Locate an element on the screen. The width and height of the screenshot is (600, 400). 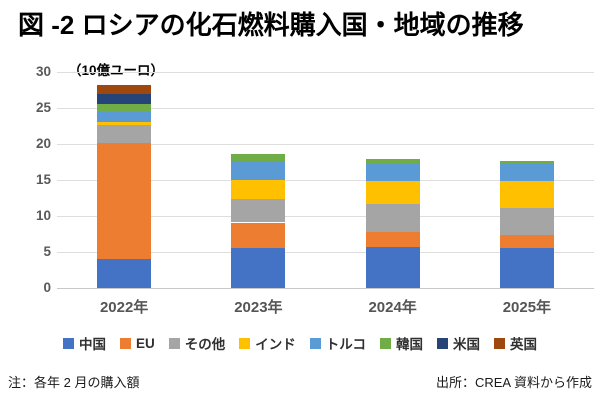
y-tick-15: 15 is located at coordinates (43, 179).